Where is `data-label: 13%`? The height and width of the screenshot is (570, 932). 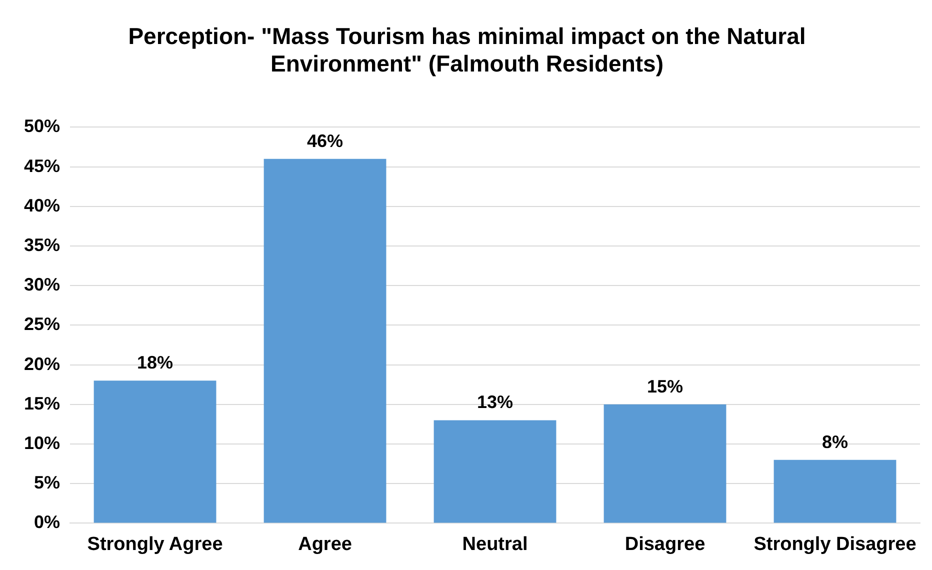
data-label: 13% is located at coordinates (495, 402).